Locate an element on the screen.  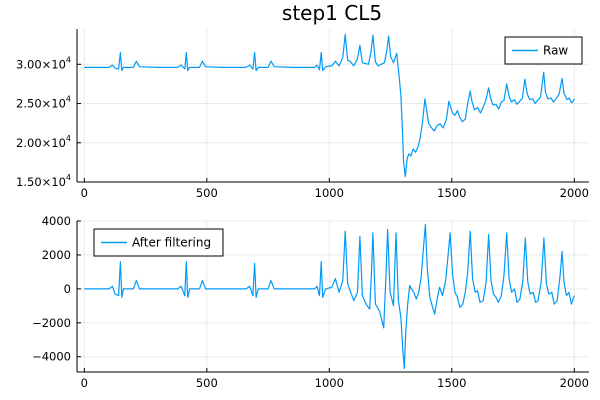
y-tick-label: 2000 is located at coordinates (56, 255).